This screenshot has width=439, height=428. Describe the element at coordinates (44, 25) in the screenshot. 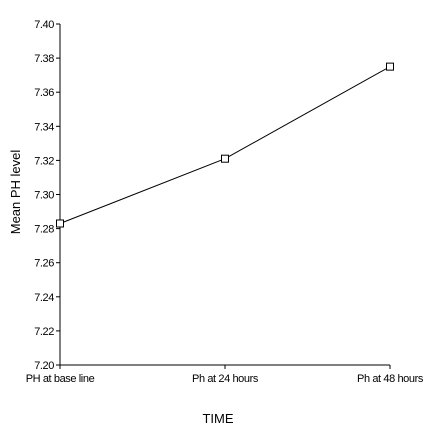

I see `y-tick-label: 7.40` at that location.